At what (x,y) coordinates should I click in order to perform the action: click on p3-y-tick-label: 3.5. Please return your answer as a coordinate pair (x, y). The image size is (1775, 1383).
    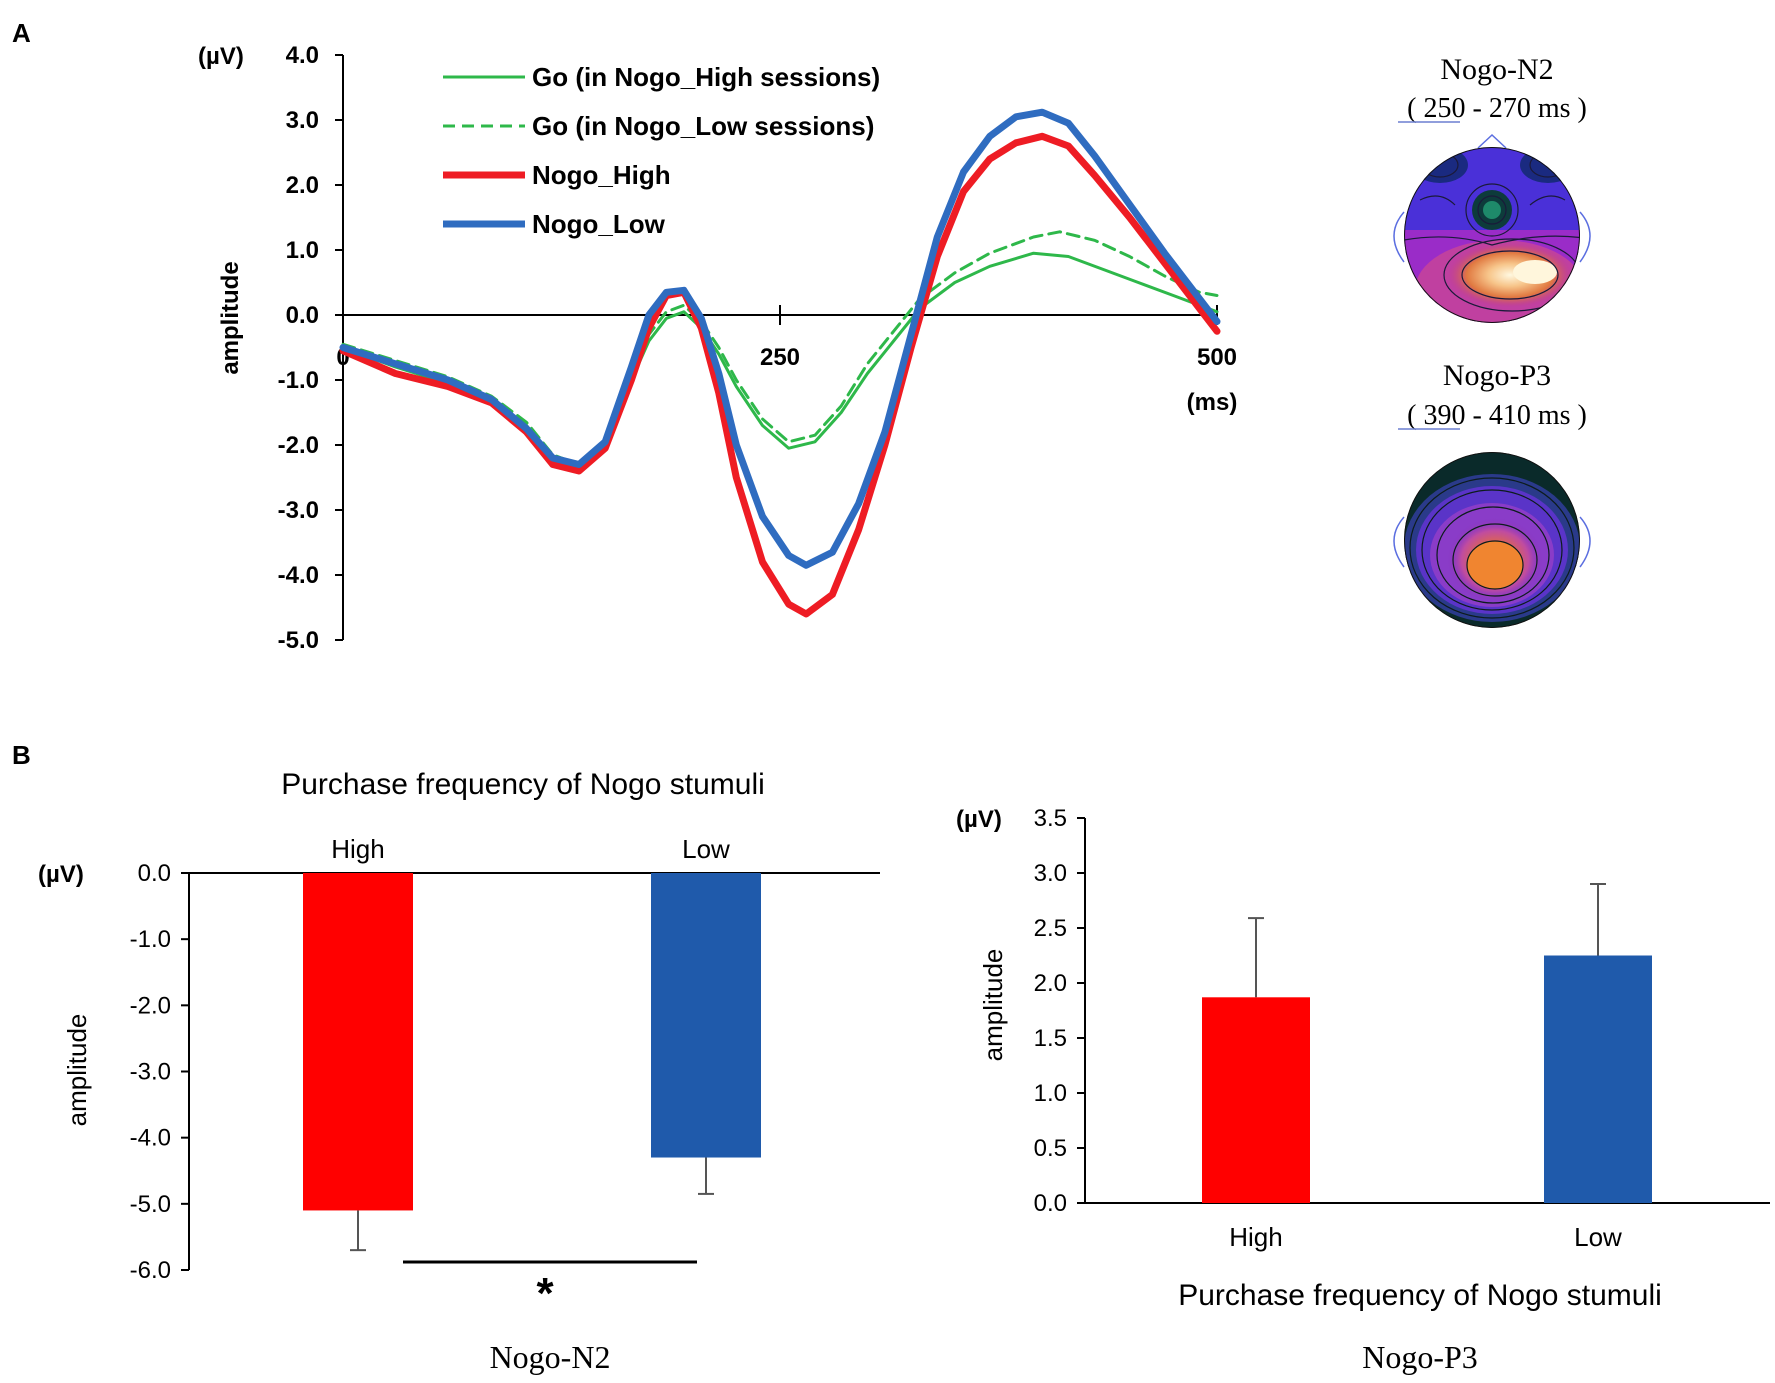
    Looking at the image, I should click on (1050, 818).